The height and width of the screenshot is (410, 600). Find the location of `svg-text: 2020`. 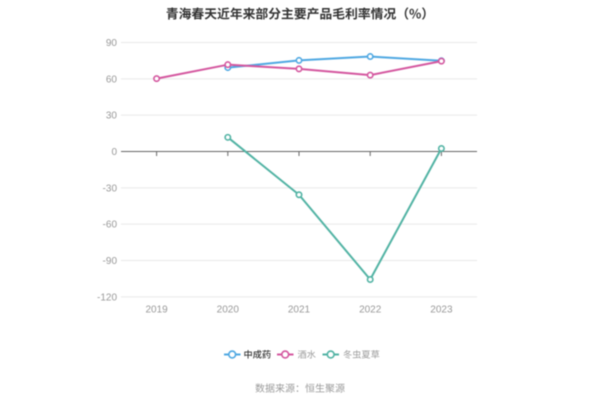

svg-text: 2020 is located at coordinates (228, 310).